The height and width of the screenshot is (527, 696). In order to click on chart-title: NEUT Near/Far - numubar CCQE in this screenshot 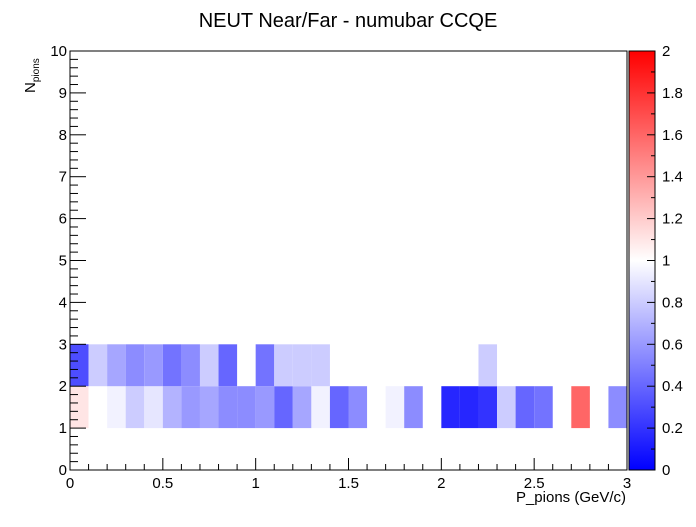, I will do `click(348, 21)`.